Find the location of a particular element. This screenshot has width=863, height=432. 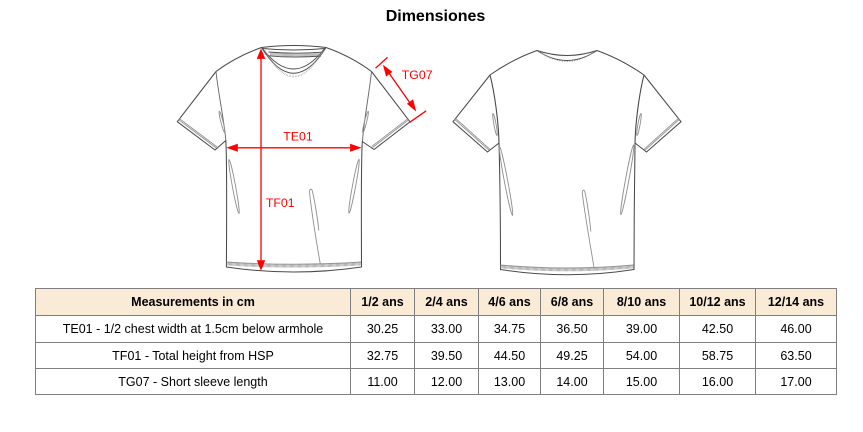

svg-text: TF01 is located at coordinates (280, 203).